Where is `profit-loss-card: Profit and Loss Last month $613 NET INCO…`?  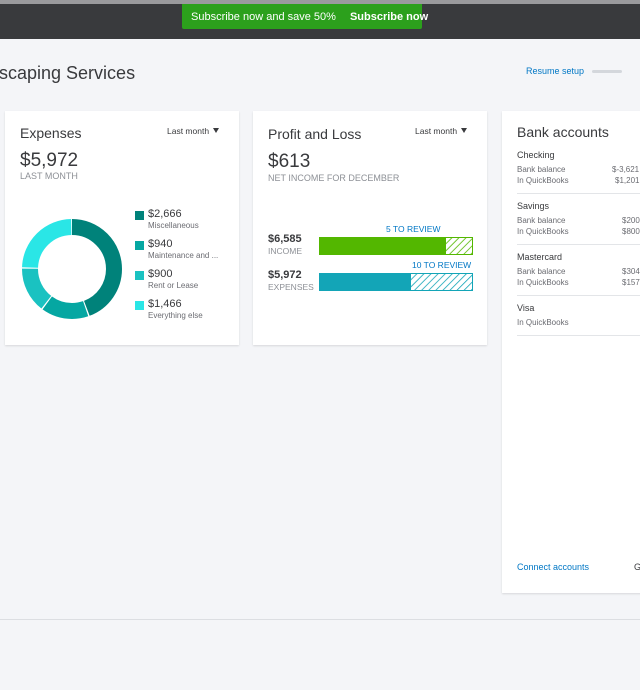
profit-loss-card: Profit and Loss Last month $613 NET INCO… is located at coordinates (370, 228).